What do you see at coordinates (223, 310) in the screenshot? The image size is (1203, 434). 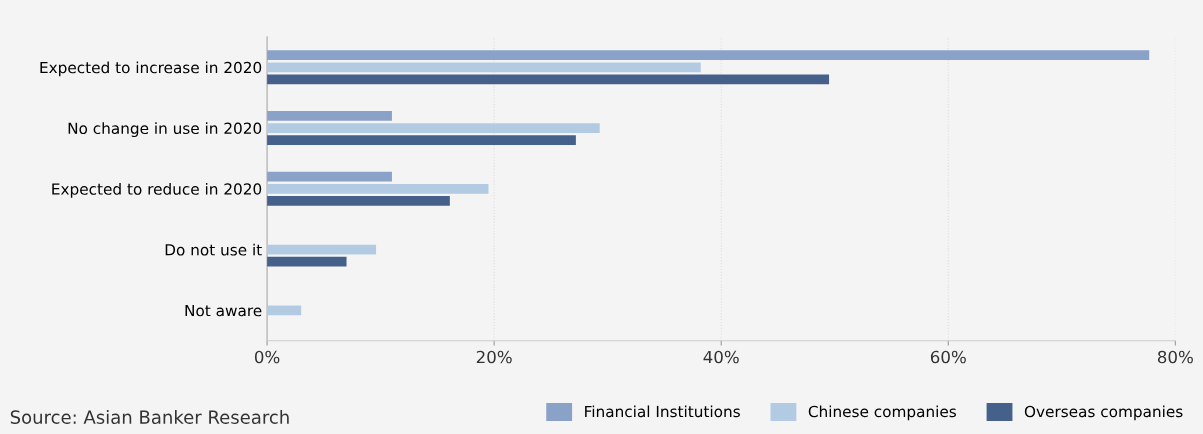 I see `y-tick-label: Not aware` at bounding box center [223, 310].